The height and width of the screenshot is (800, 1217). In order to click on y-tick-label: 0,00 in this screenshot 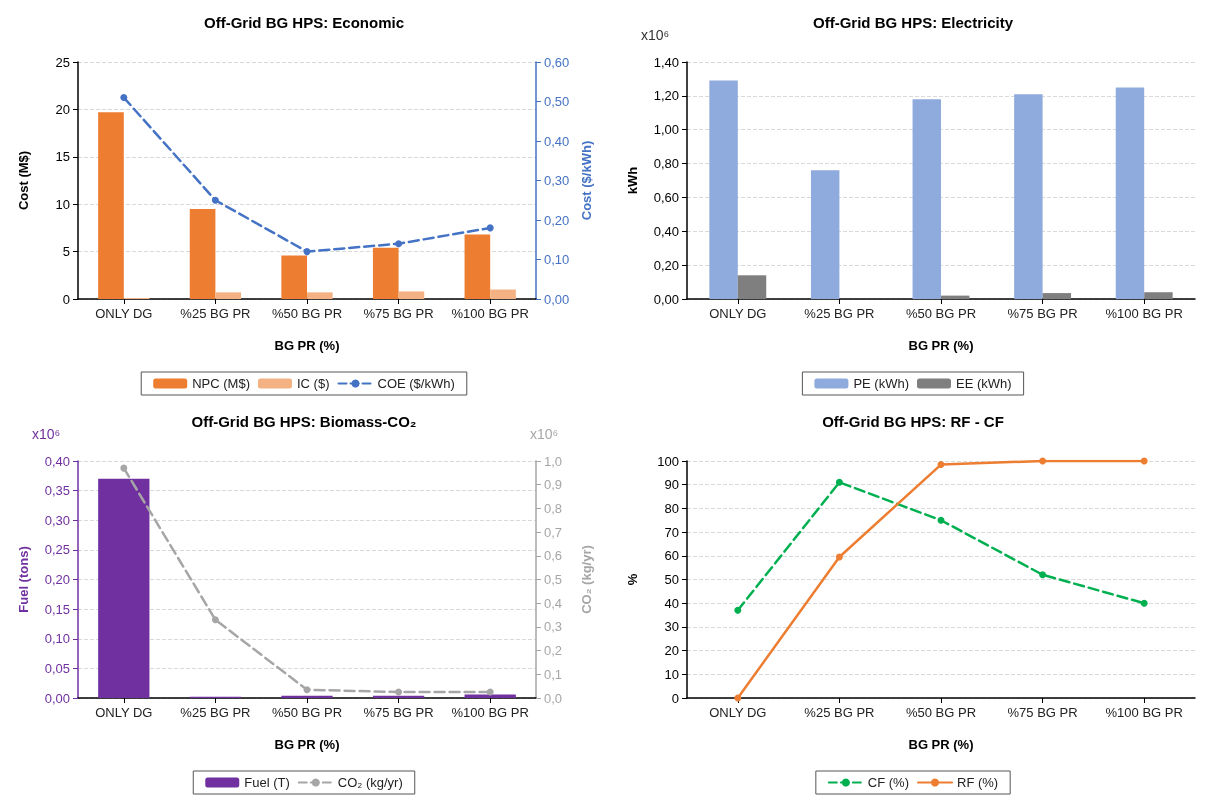, I will do `click(666, 299)`.